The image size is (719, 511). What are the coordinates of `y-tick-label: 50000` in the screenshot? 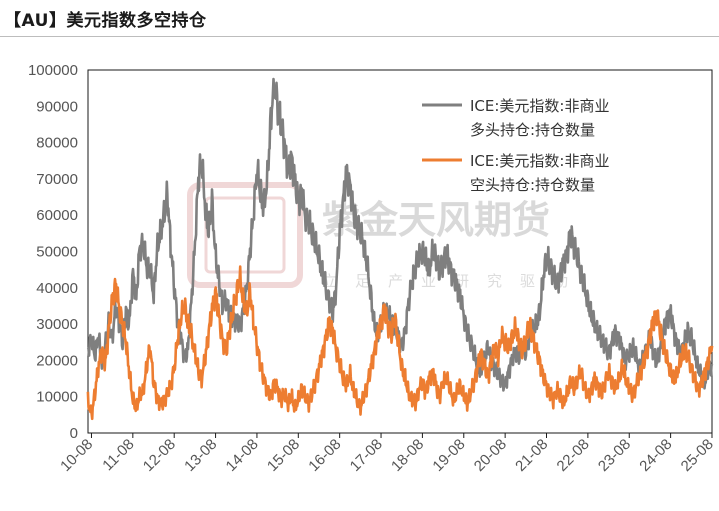 It's located at (57, 252).